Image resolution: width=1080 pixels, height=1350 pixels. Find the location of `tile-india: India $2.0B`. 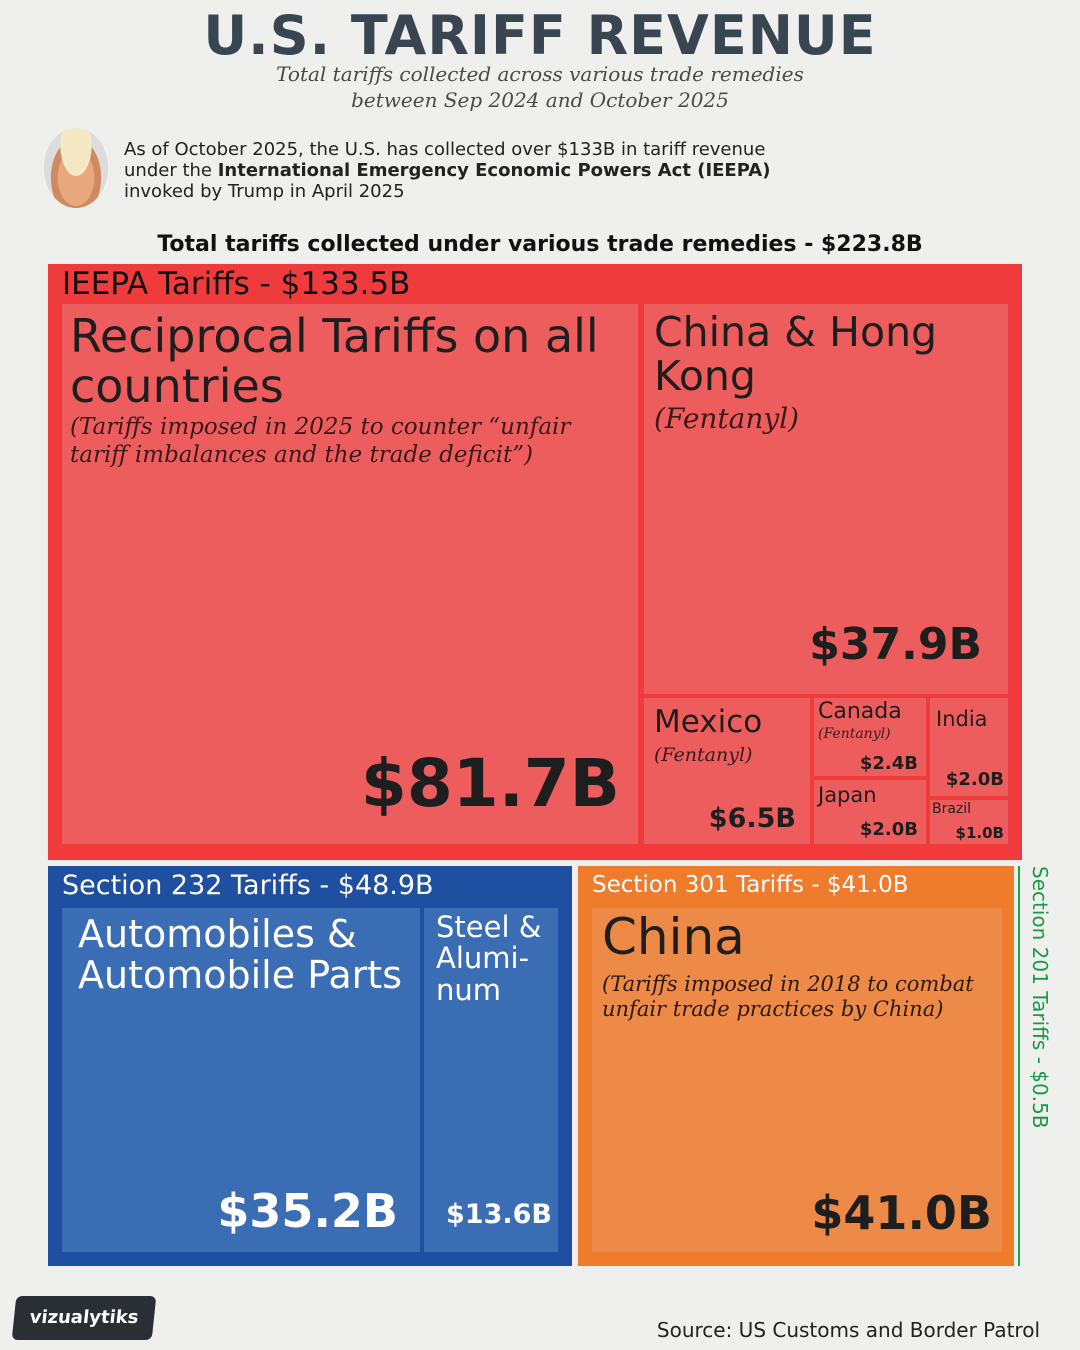

tile-india: India $2.0B is located at coordinates (969, 747).